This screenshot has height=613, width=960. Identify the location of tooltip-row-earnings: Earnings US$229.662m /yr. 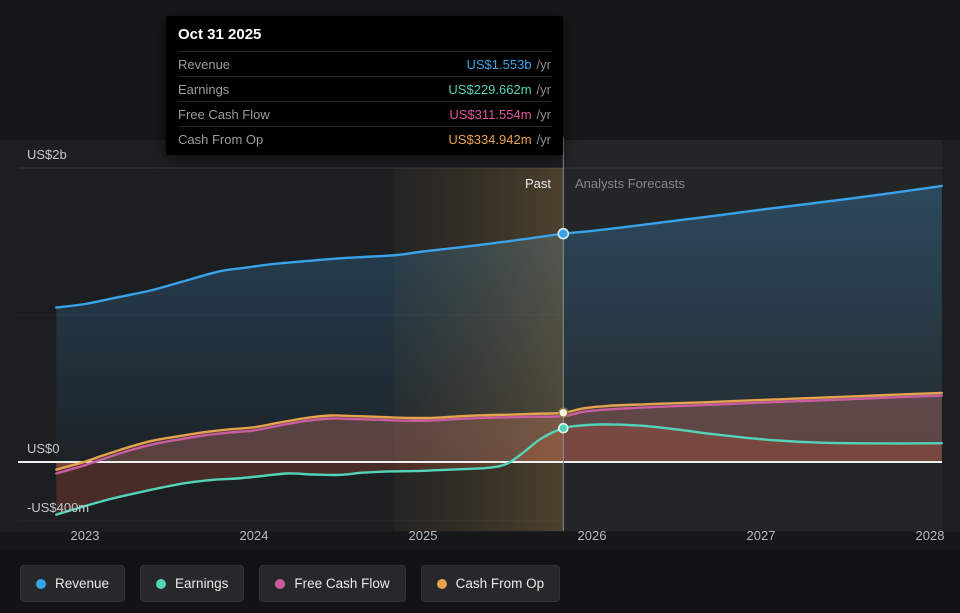
(364, 88).